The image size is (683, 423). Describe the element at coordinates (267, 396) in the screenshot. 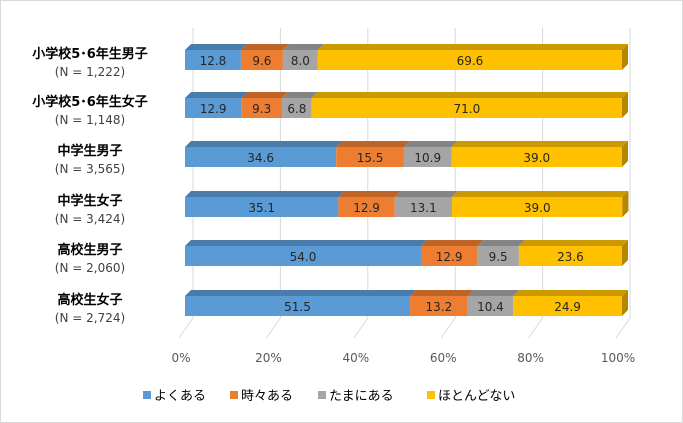

I see `legend-label: 時々ある` at that location.